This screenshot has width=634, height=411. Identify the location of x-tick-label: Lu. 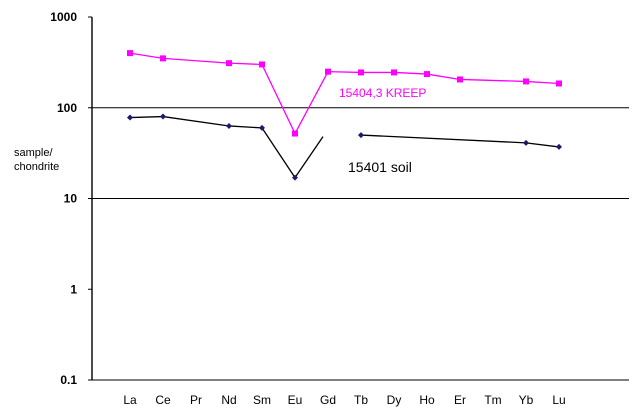
(558, 400).